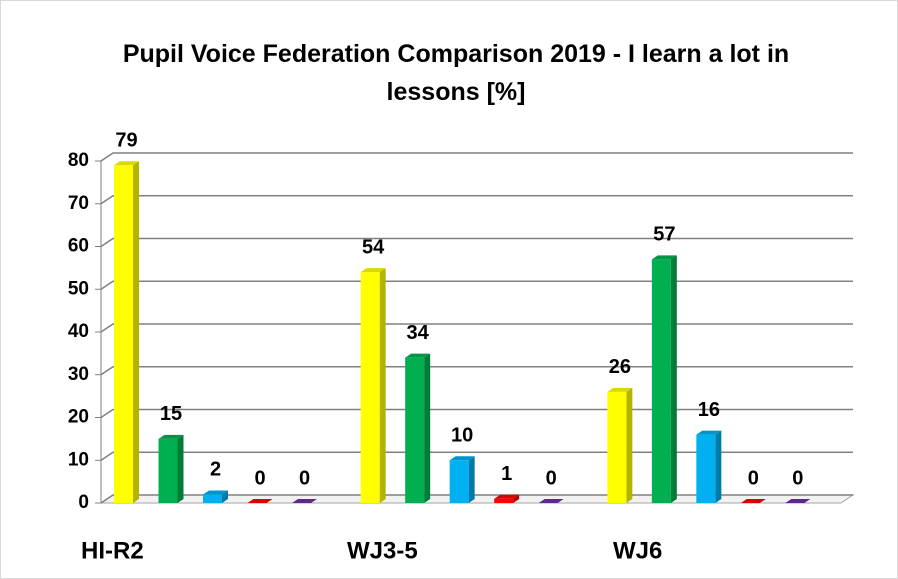  What do you see at coordinates (78, 417) in the screenshot?
I see `y-tick-label: 20` at bounding box center [78, 417].